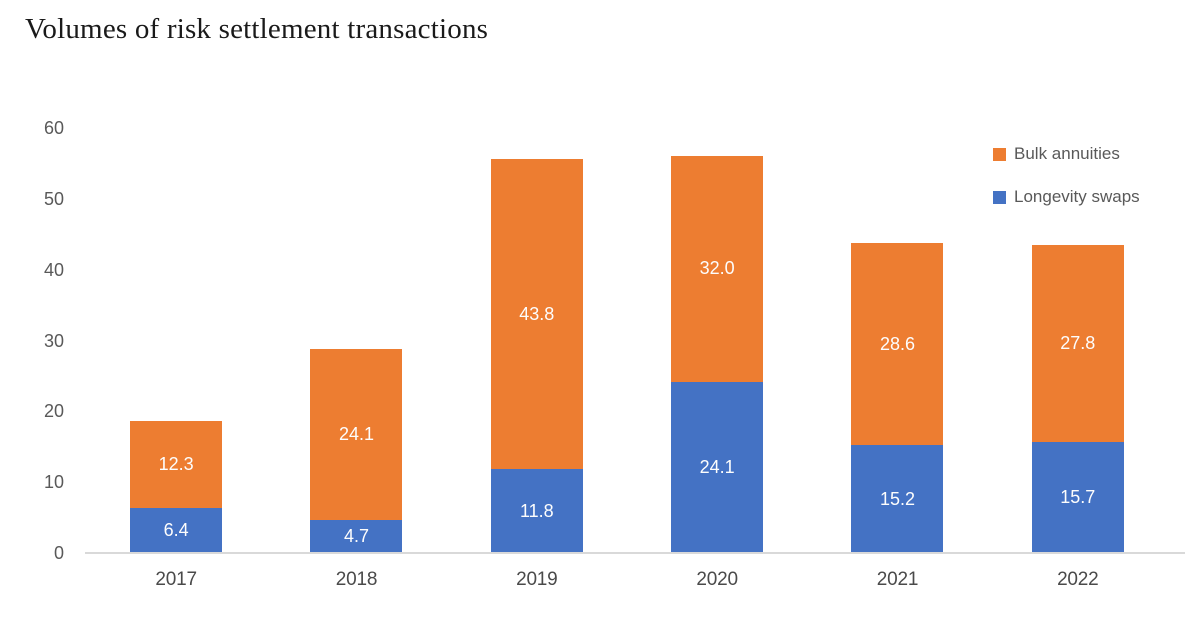  I want to click on bar-value-label: 6.4, so click(176, 529).